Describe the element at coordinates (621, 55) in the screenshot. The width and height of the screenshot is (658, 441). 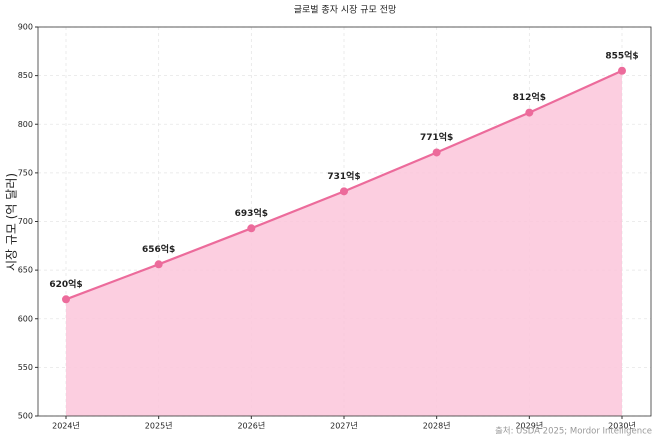
I see `data-label: 855억$` at that location.